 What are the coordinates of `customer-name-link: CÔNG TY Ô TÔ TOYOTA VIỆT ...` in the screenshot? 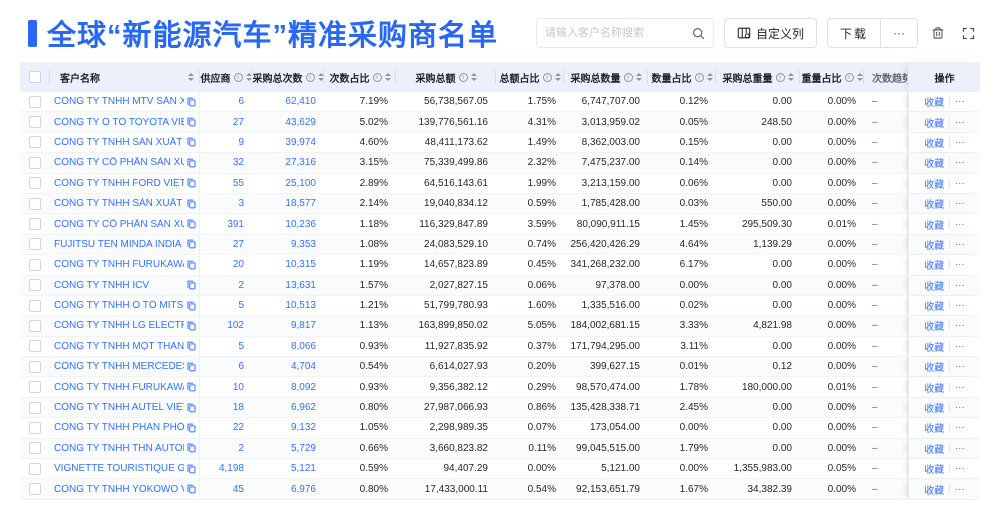 It's located at (119, 122).